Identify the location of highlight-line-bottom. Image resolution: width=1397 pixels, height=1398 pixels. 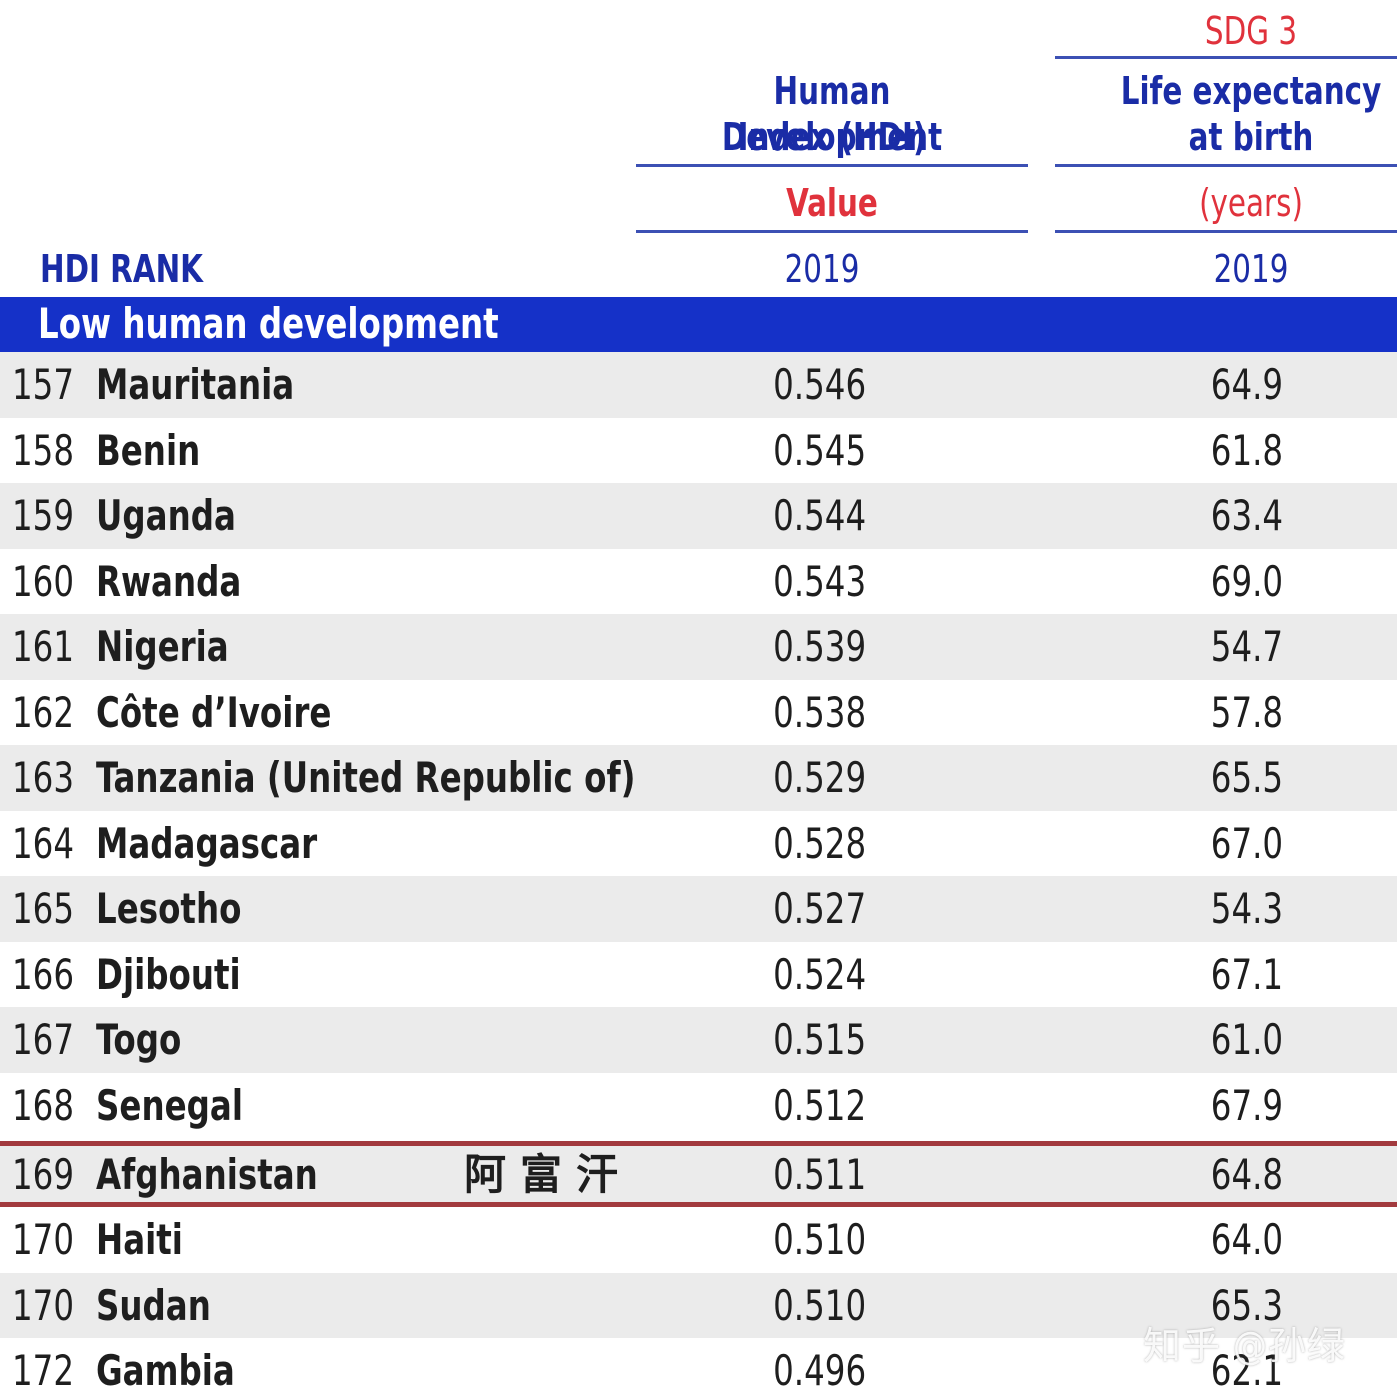
(698, 1204).